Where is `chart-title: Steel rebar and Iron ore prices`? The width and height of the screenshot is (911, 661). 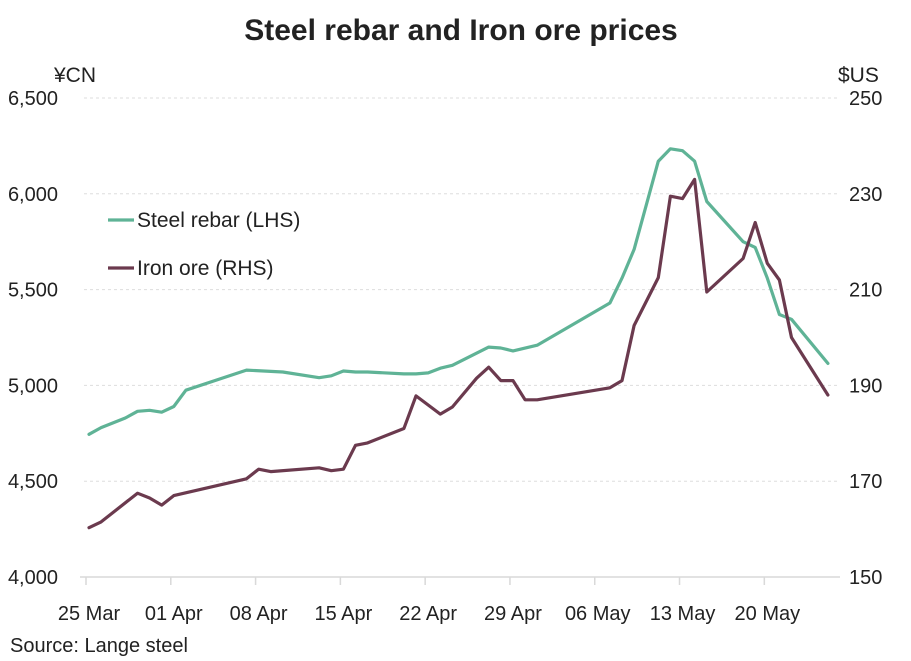
chart-title: Steel rebar and Iron ore prices is located at coordinates (461, 30).